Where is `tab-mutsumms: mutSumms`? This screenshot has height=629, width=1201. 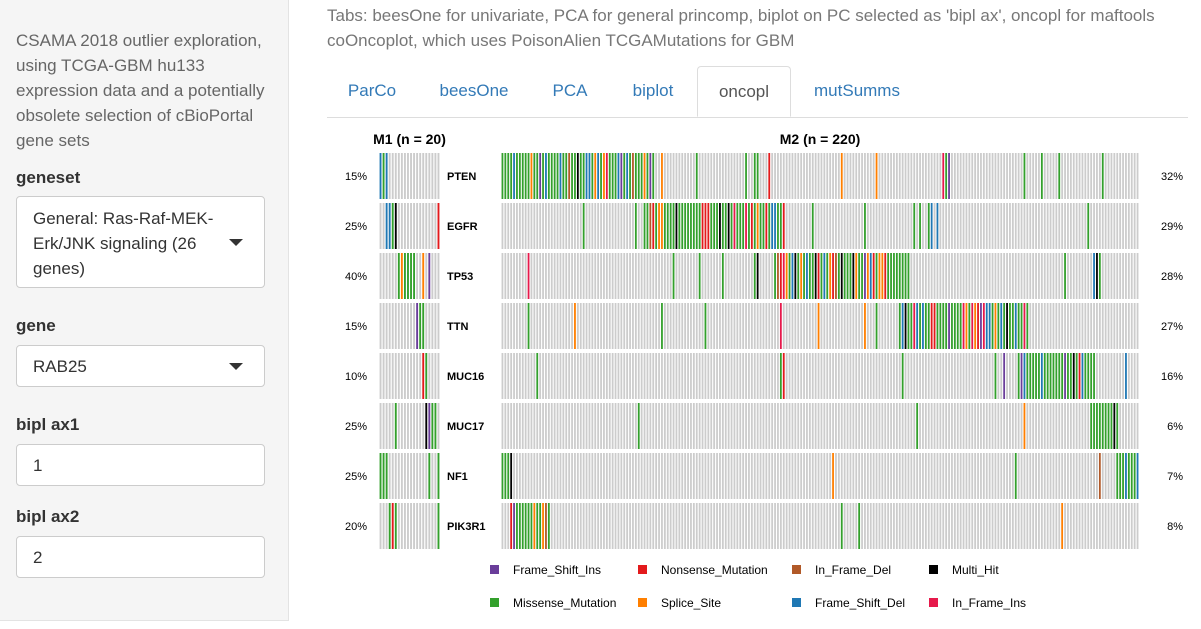 tab-mutsumms: mutSumms is located at coordinates (857, 90).